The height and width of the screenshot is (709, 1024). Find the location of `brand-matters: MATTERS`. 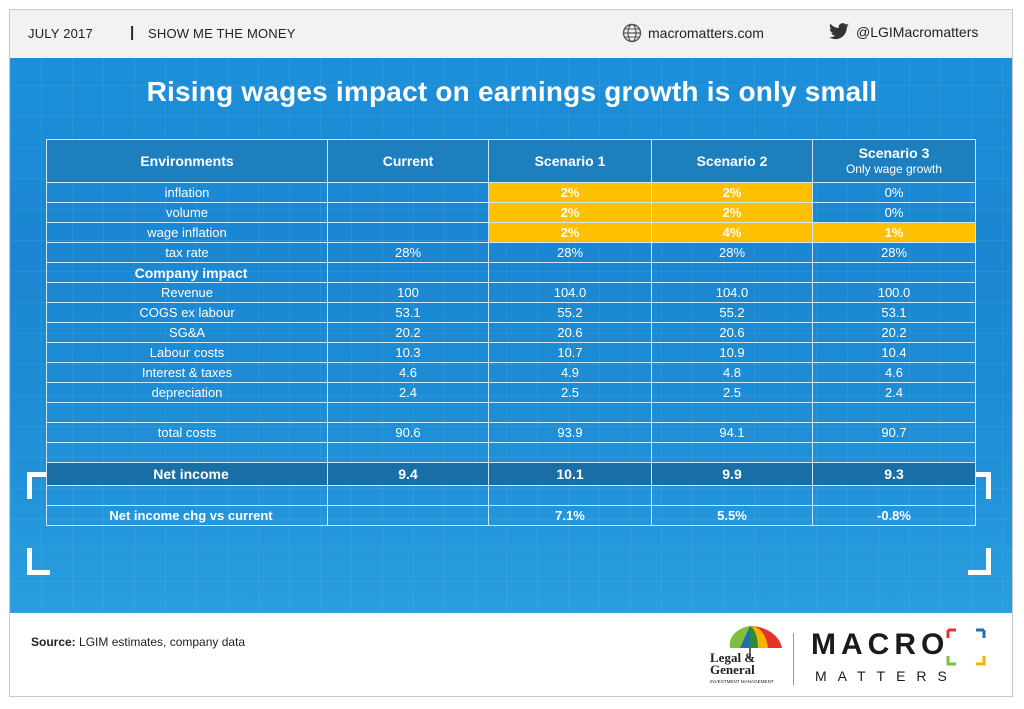

brand-matters: MATTERS is located at coordinates (886, 676).